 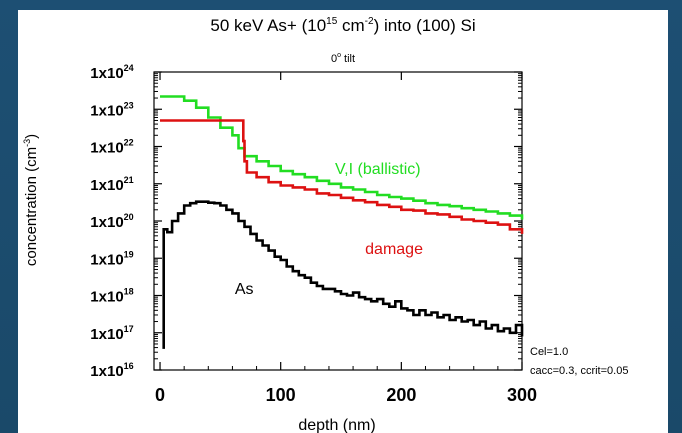 I want to click on param-note-cacc: cacc=0.3, ccrit=0.05, so click(x=579, y=371).